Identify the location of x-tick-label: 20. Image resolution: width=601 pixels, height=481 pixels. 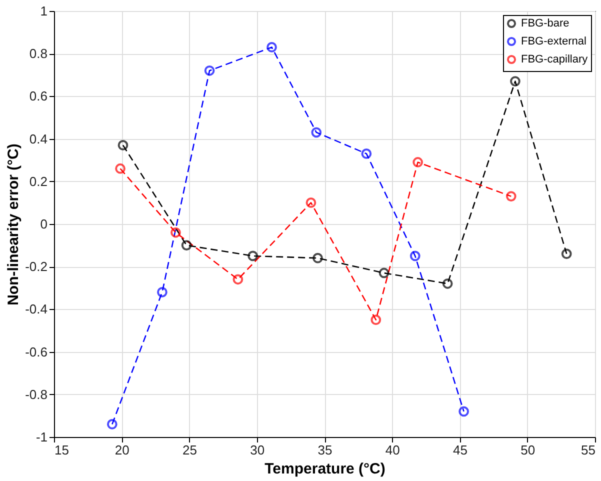
(122, 450).